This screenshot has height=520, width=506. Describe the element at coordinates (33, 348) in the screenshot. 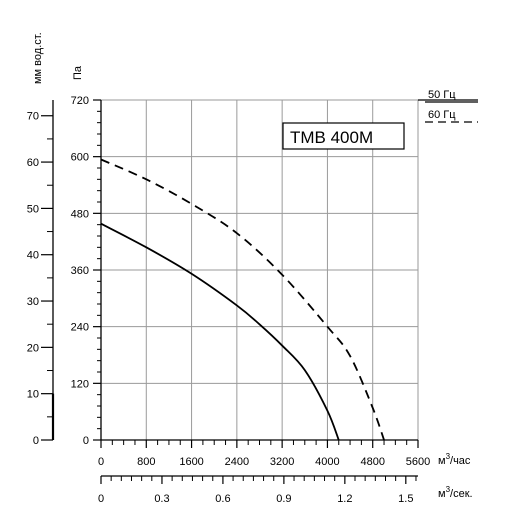

I see `y2-tick-label: 20` at that location.